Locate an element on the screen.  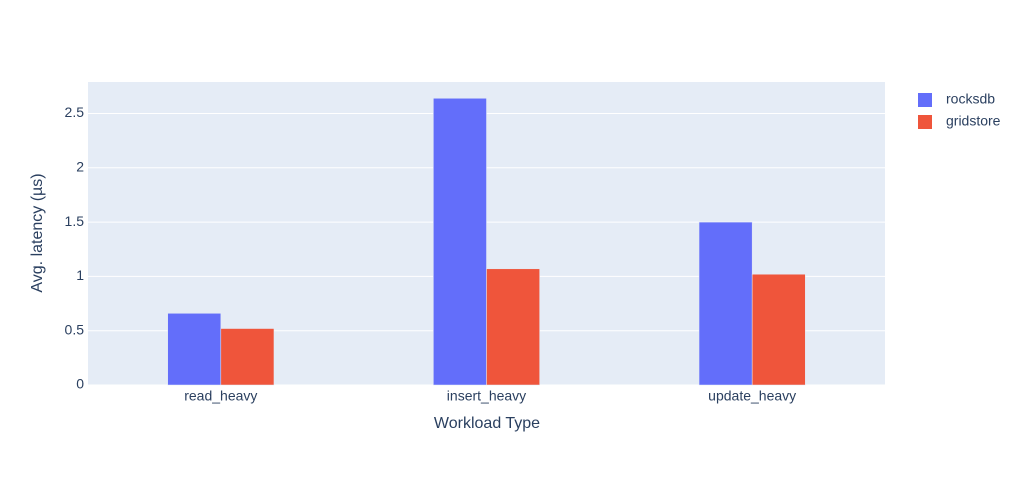
legend-label: rocksdb is located at coordinates (970, 99).